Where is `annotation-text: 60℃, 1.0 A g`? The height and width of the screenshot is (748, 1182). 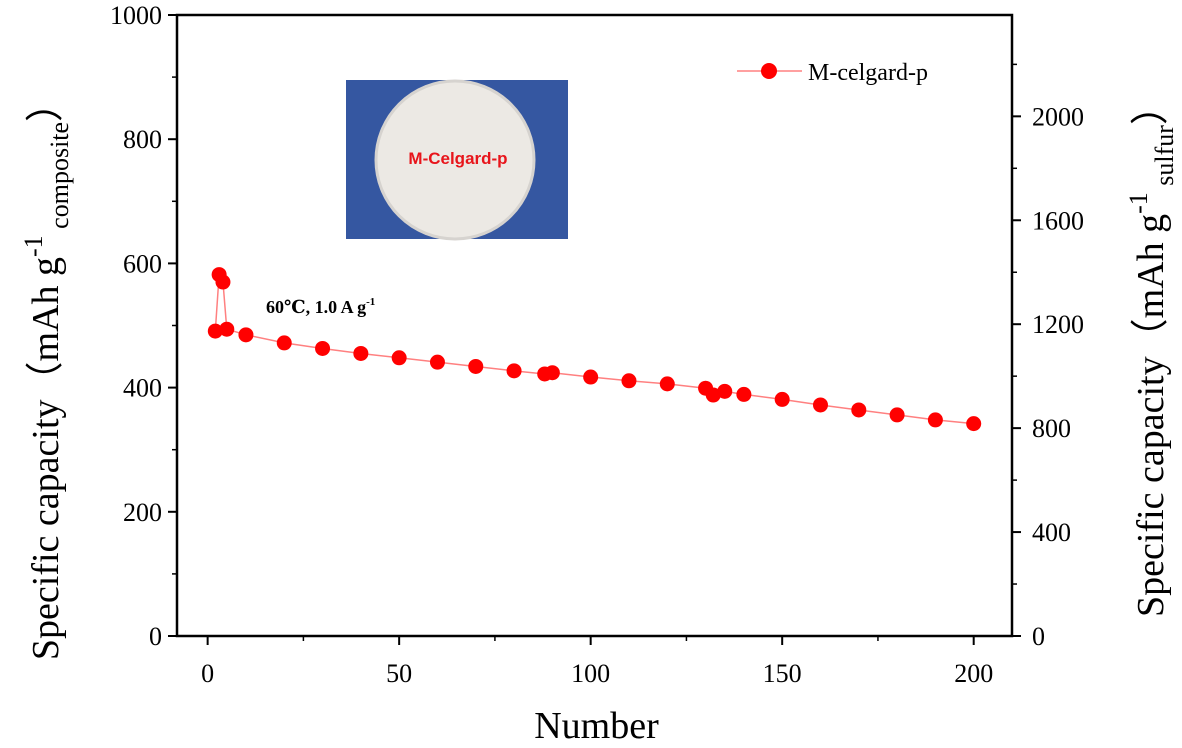
annotation-text: 60℃, 1.0 A g is located at coordinates (316, 307).